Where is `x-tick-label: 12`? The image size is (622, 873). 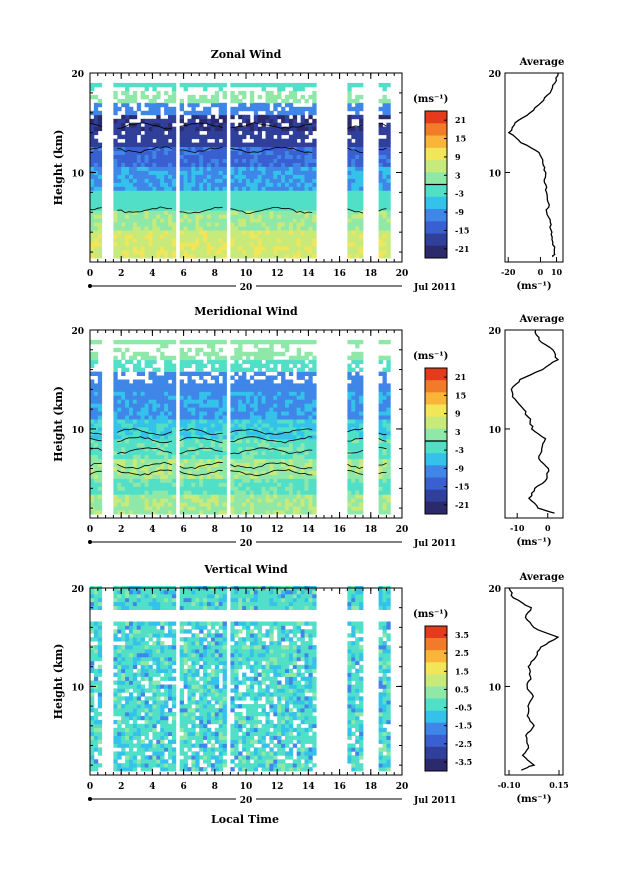
x-tick-label: 12 is located at coordinates (277, 274).